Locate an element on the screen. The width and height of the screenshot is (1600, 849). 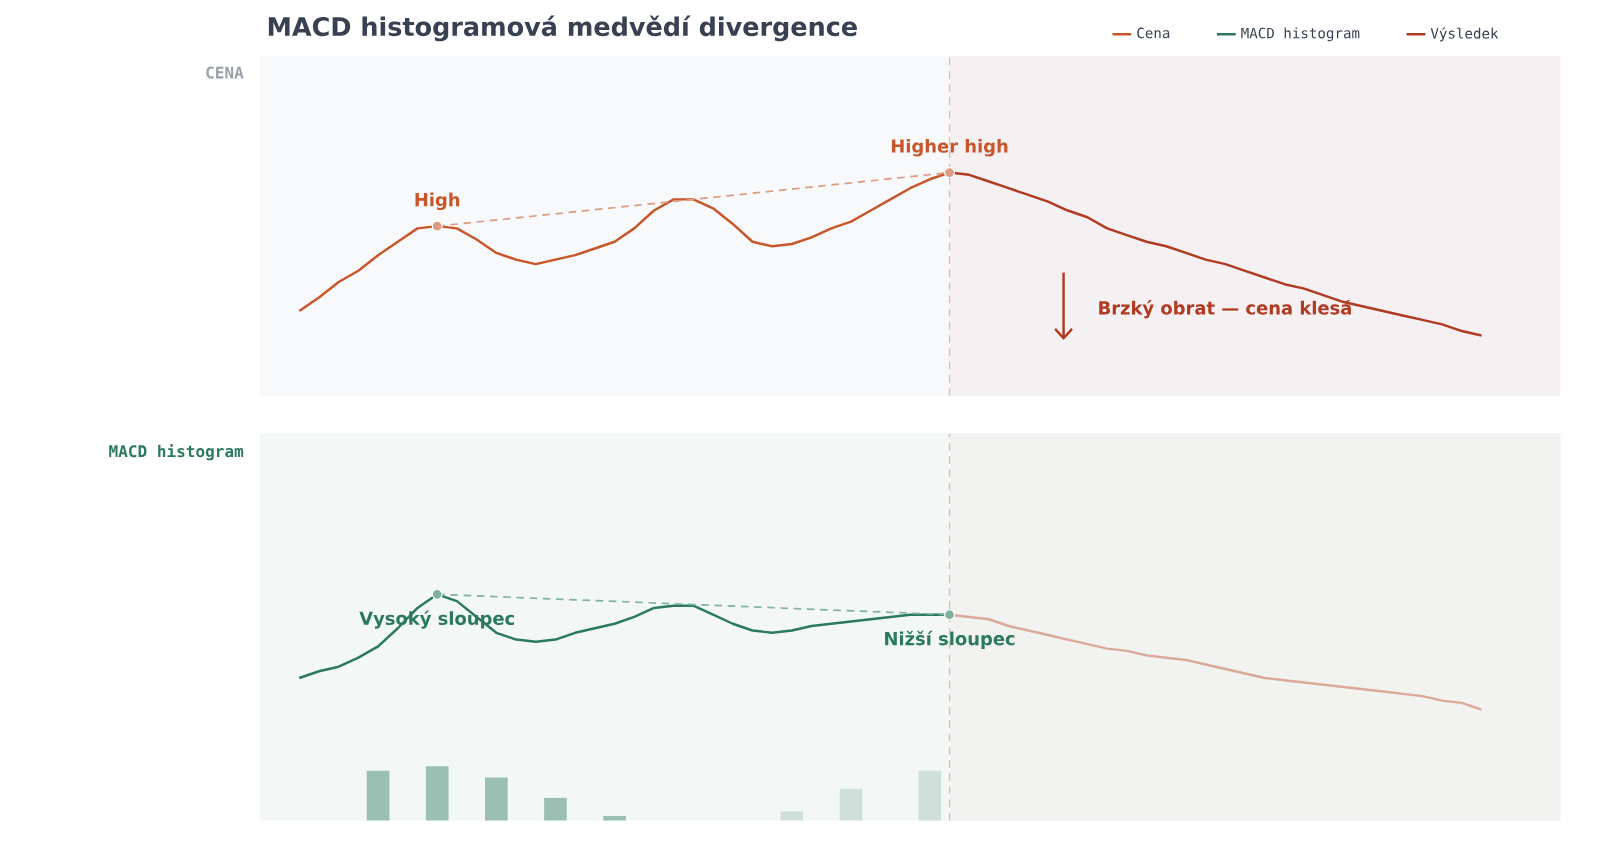
chart-title: MACD histogramová medvědí divergence is located at coordinates (562, 28).